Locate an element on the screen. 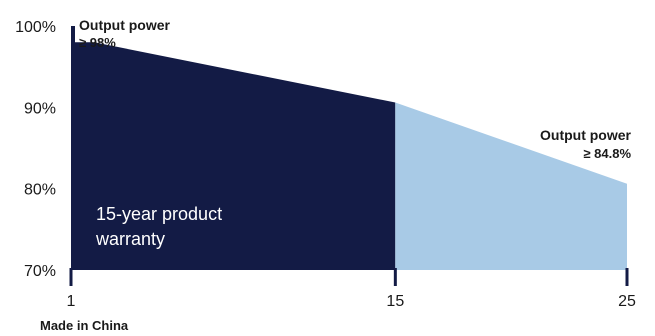  x-tick-label-15: 15 is located at coordinates (395, 301).